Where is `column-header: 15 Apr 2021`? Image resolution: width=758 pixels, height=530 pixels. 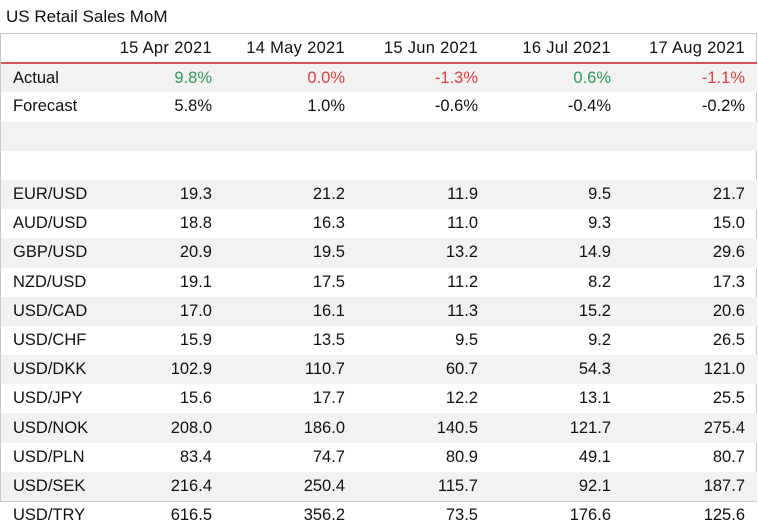 column-header: 15 Apr 2021 is located at coordinates (165, 47).